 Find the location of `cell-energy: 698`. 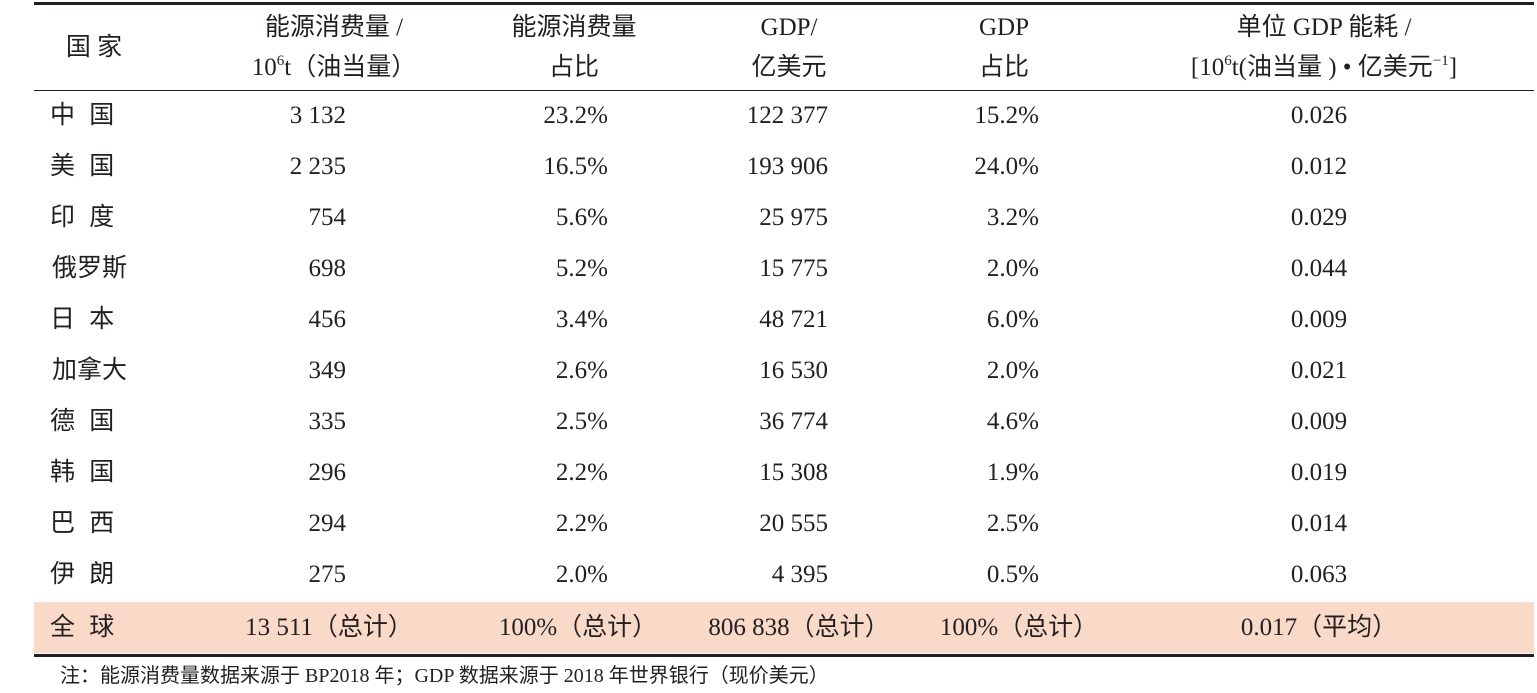

cell-energy: 698 is located at coordinates (327, 268).